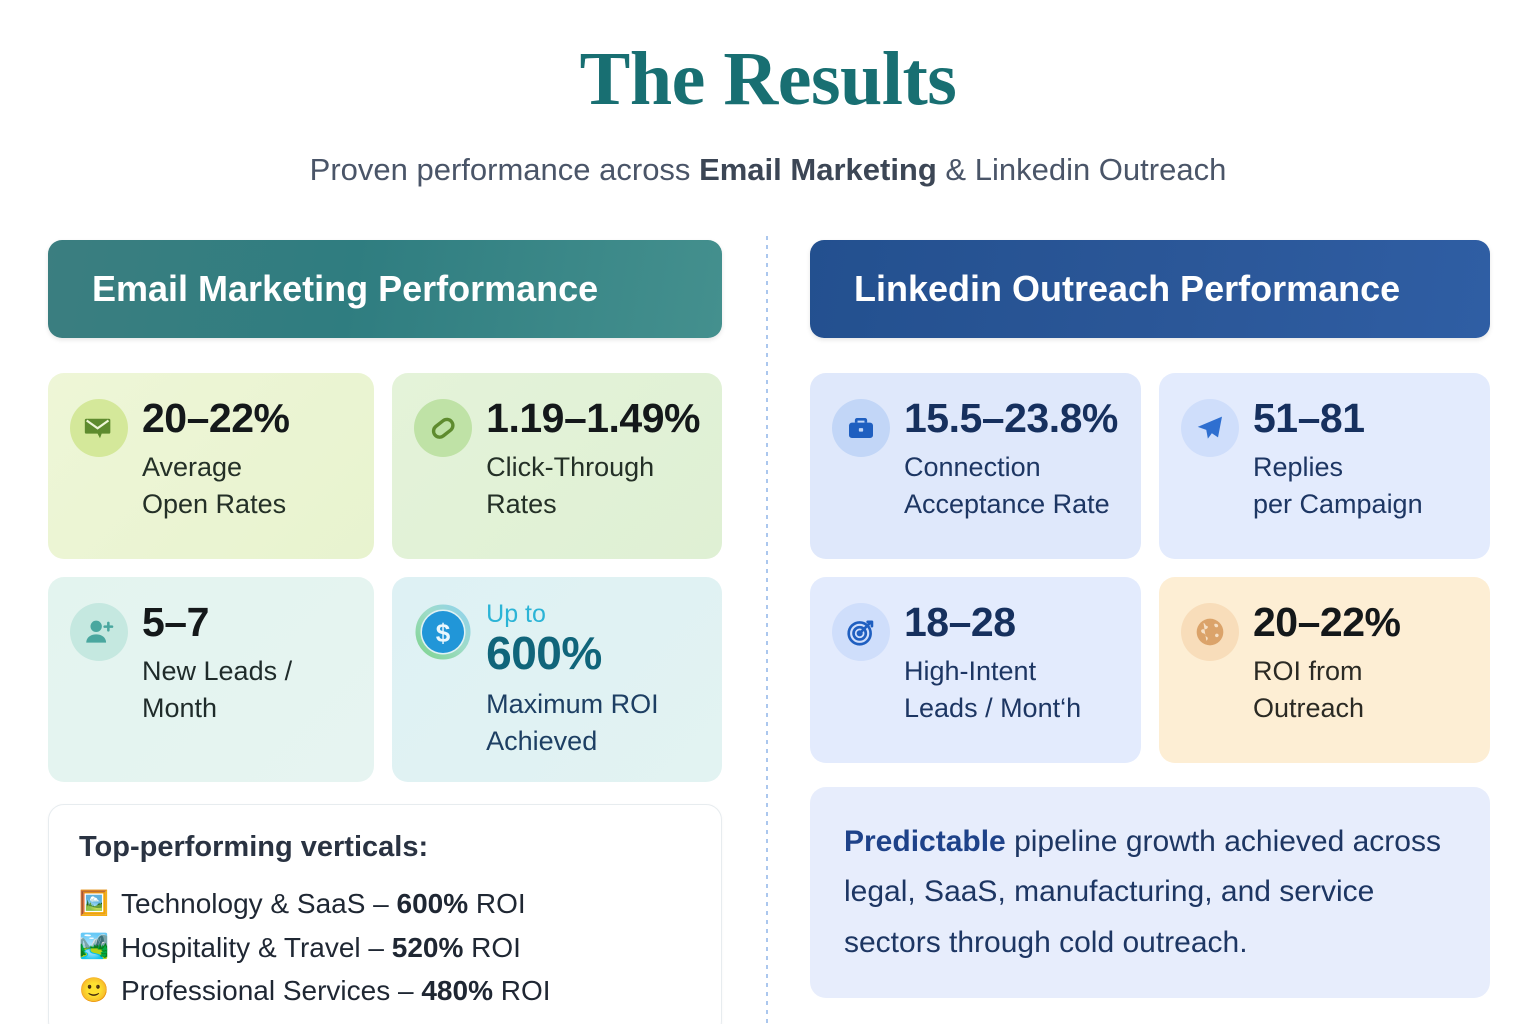 The height and width of the screenshot is (1024, 1536). What do you see at coordinates (993, 708) in the screenshot?
I see `stat-label-line2: Leads / Mont‘h` at bounding box center [993, 708].